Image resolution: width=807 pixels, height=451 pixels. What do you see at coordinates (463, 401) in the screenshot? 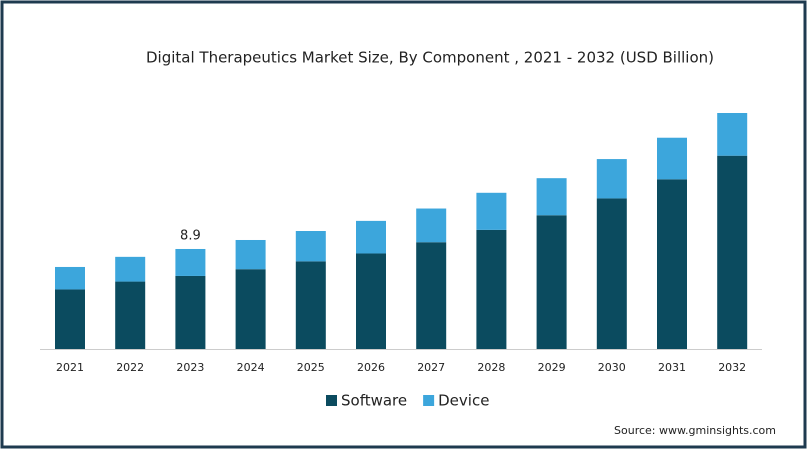
I see `legend-label: Device` at bounding box center [463, 401].